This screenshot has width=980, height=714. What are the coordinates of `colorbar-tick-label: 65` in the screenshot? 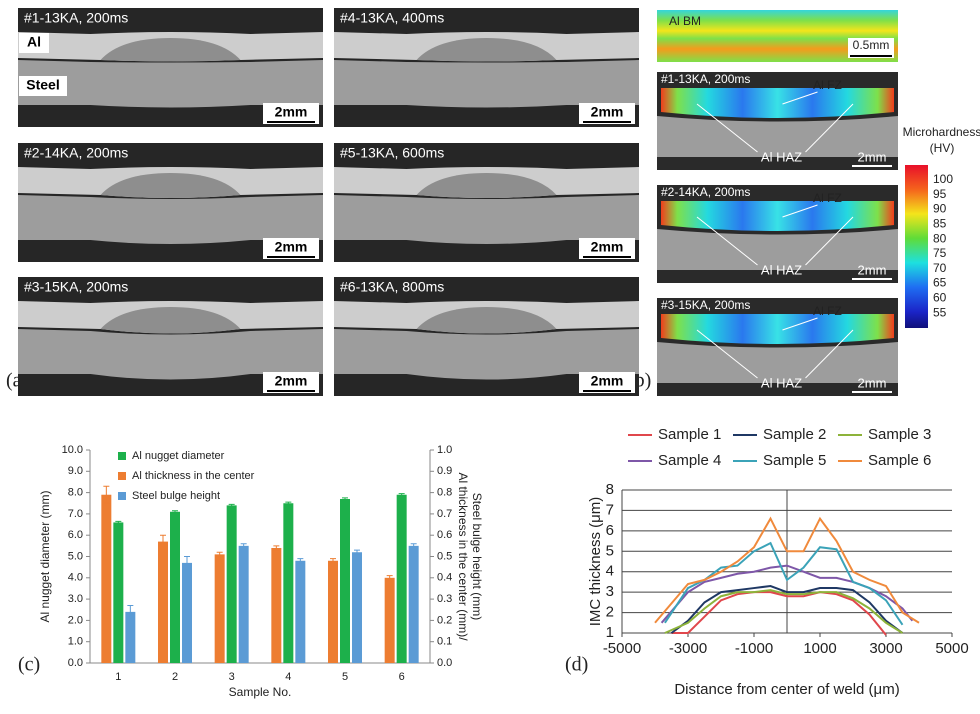 It's located at (940, 283).